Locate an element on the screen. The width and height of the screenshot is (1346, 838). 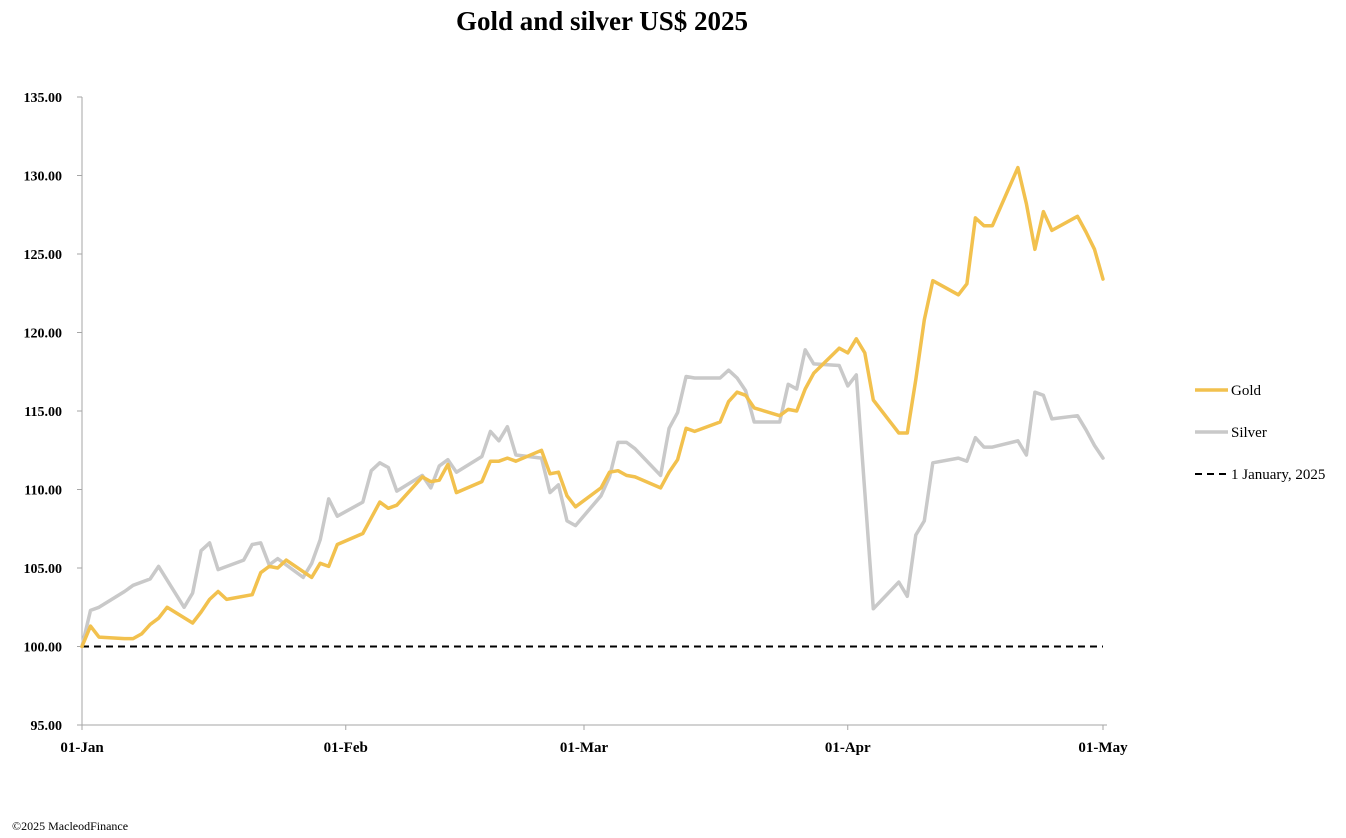
copyright-credit: ©2025 MacleodFinance is located at coordinates (70, 826).